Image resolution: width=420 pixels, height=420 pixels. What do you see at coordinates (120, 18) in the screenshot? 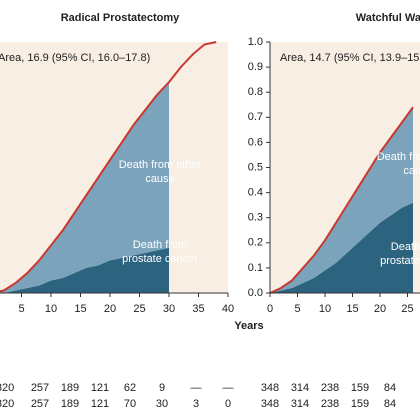
I see `panel-title: Radical Prostatectomy` at bounding box center [120, 18].